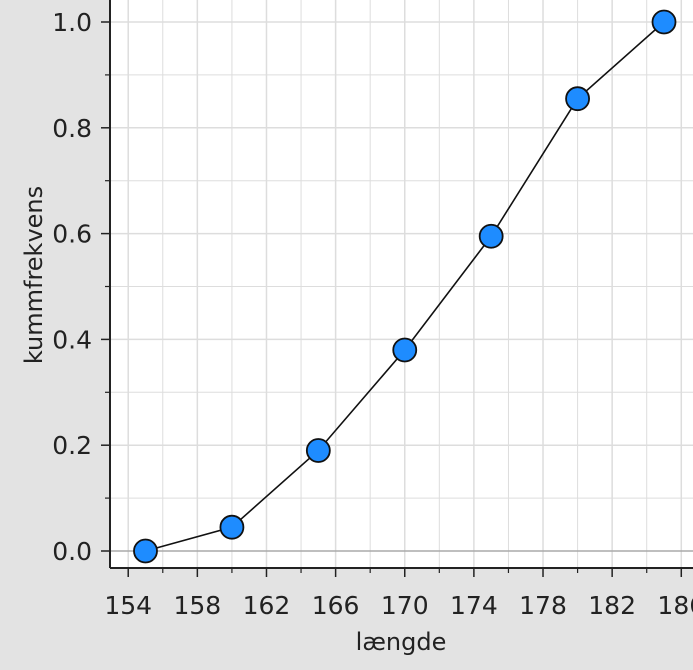 The image size is (693, 670). What do you see at coordinates (405, 605) in the screenshot?
I see `x-tick-label: 170` at bounding box center [405, 605].